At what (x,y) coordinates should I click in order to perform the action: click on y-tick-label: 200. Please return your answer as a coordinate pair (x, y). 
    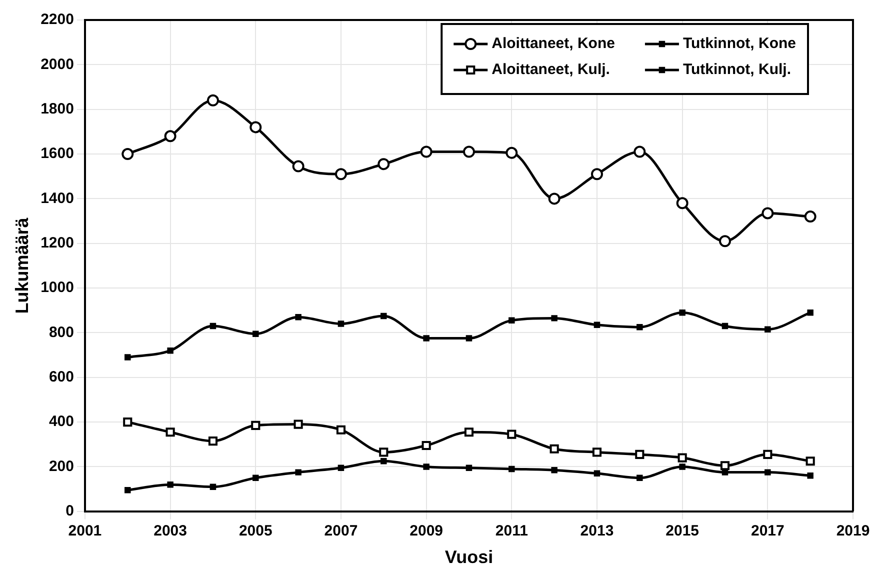
    Looking at the image, I should click on (61, 466).